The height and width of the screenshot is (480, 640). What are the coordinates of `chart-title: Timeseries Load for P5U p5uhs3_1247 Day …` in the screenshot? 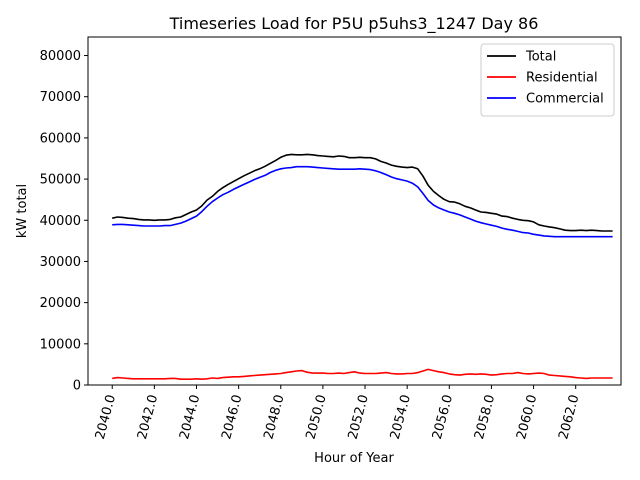 It's located at (354, 24).